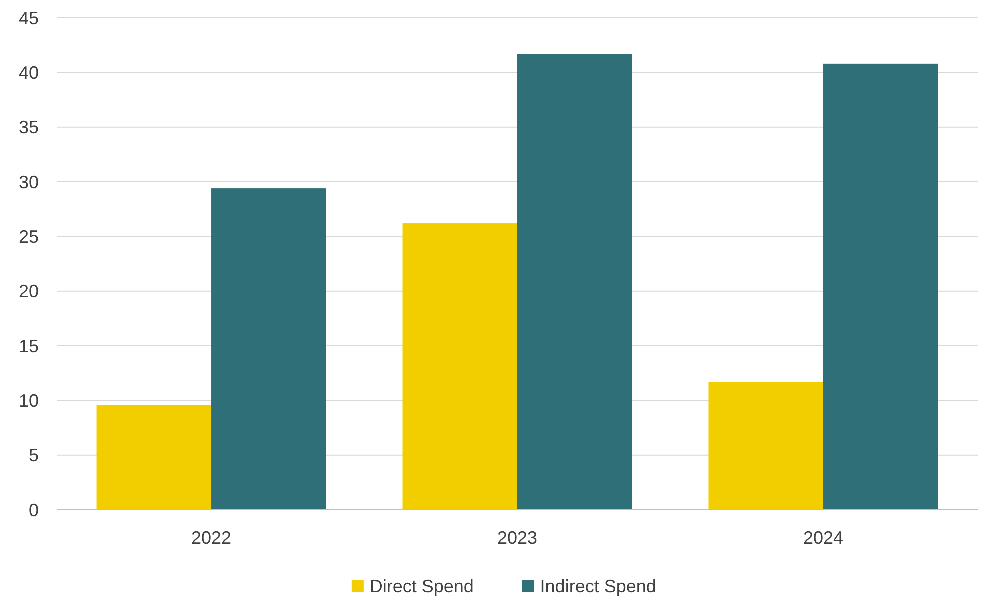 Image resolution: width=993 pixels, height=602 pixels. I want to click on y-tick-label: 40, so click(28, 72).